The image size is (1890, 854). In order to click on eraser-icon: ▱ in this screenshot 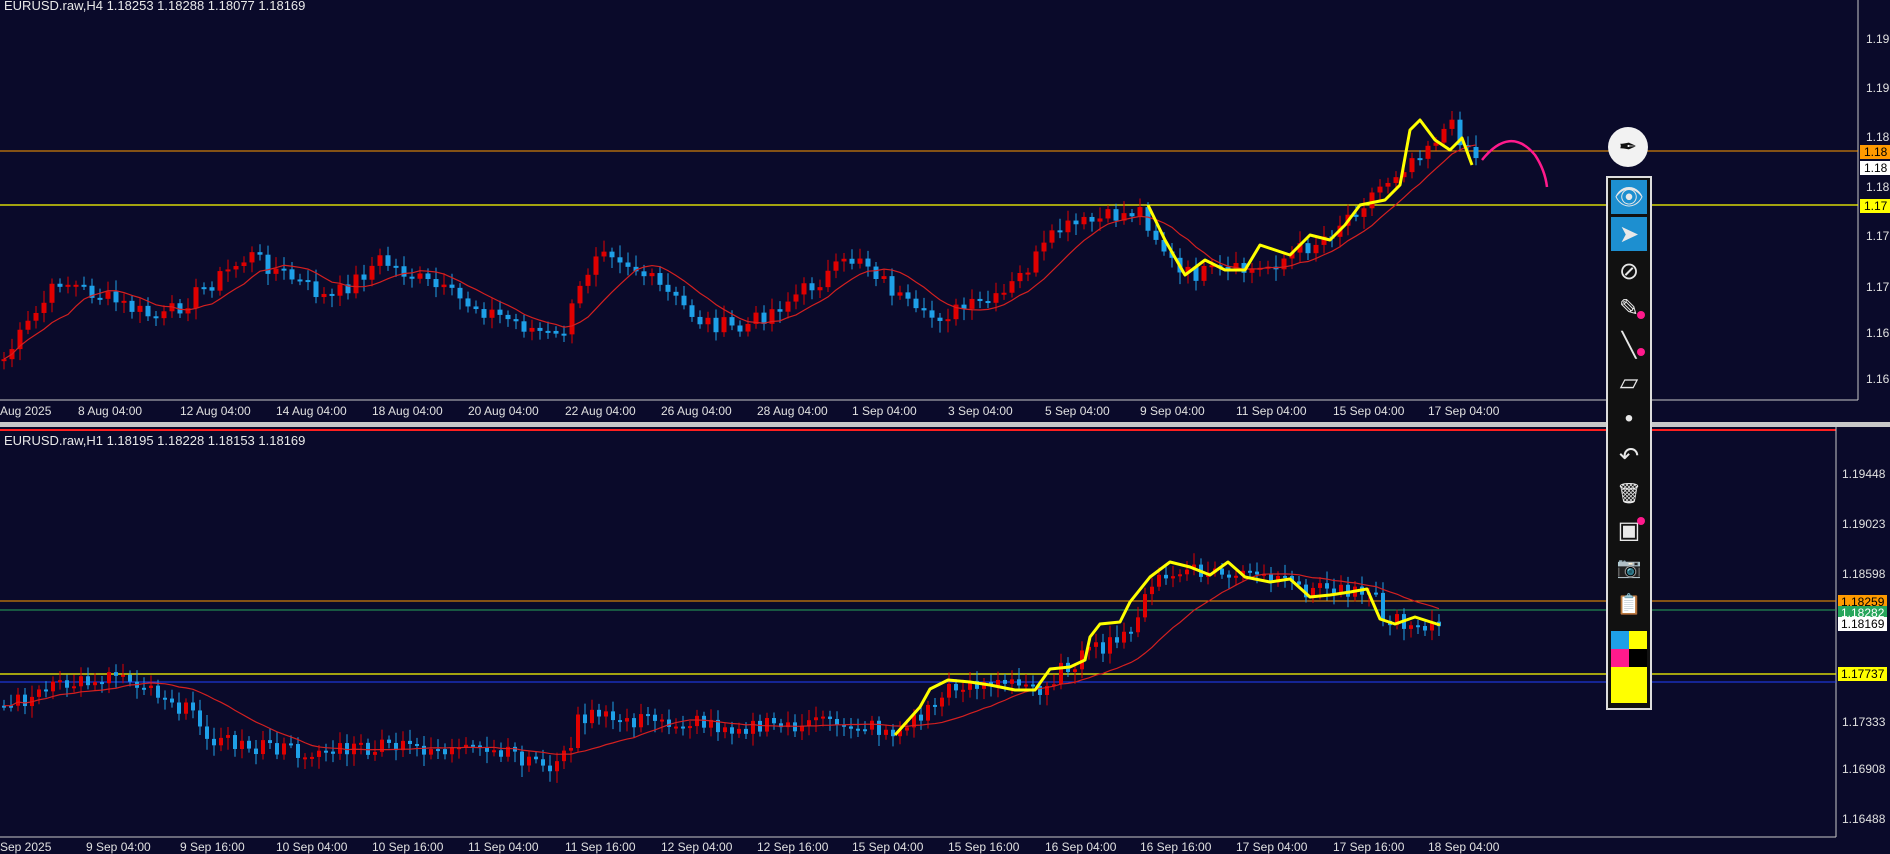, I will do `click(1629, 382)`.